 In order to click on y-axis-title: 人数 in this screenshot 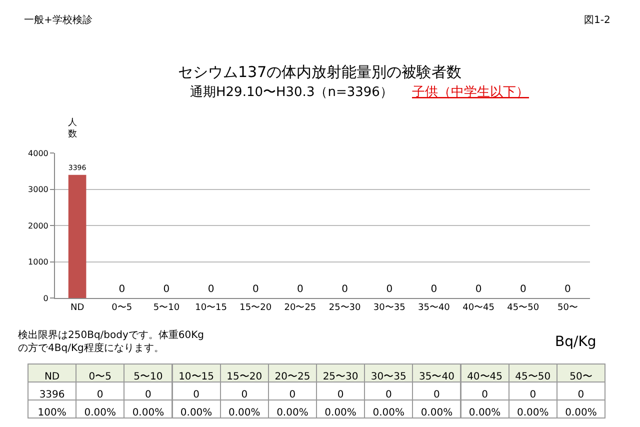, I will do `click(72, 128)`.